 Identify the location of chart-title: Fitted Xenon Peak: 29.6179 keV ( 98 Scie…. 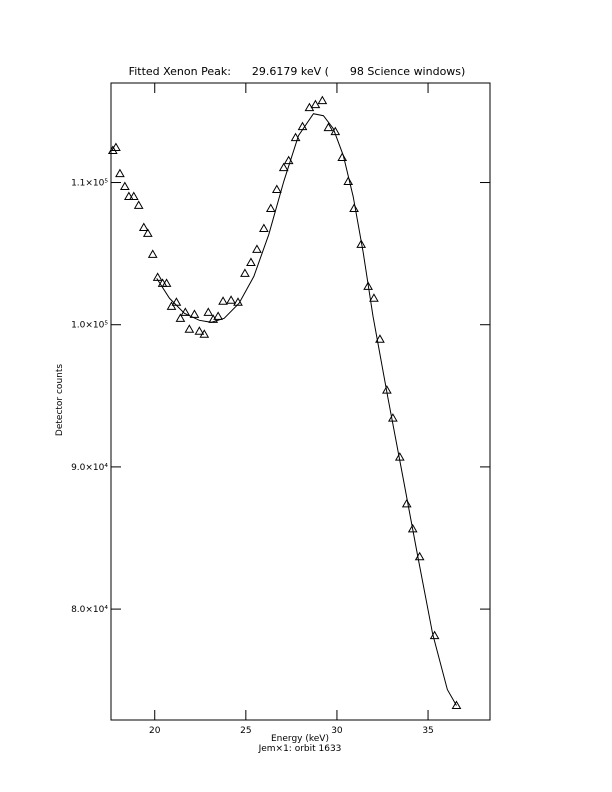
(297, 71).